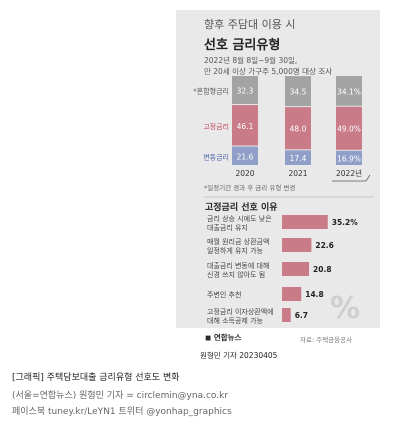 This screenshot has height=431, width=409. I want to click on reason-bar-value: 6.7, so click(301, 315).